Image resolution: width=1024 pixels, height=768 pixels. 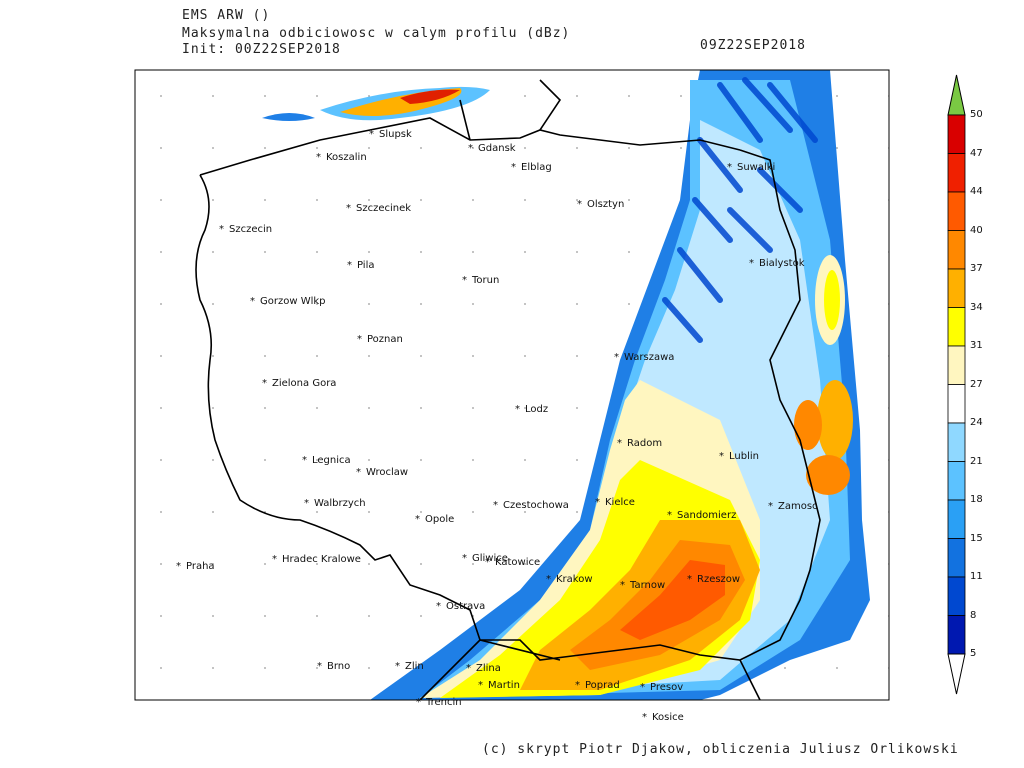 I want to click on city-kielce: * Kielce, so click(x=615, y=502).